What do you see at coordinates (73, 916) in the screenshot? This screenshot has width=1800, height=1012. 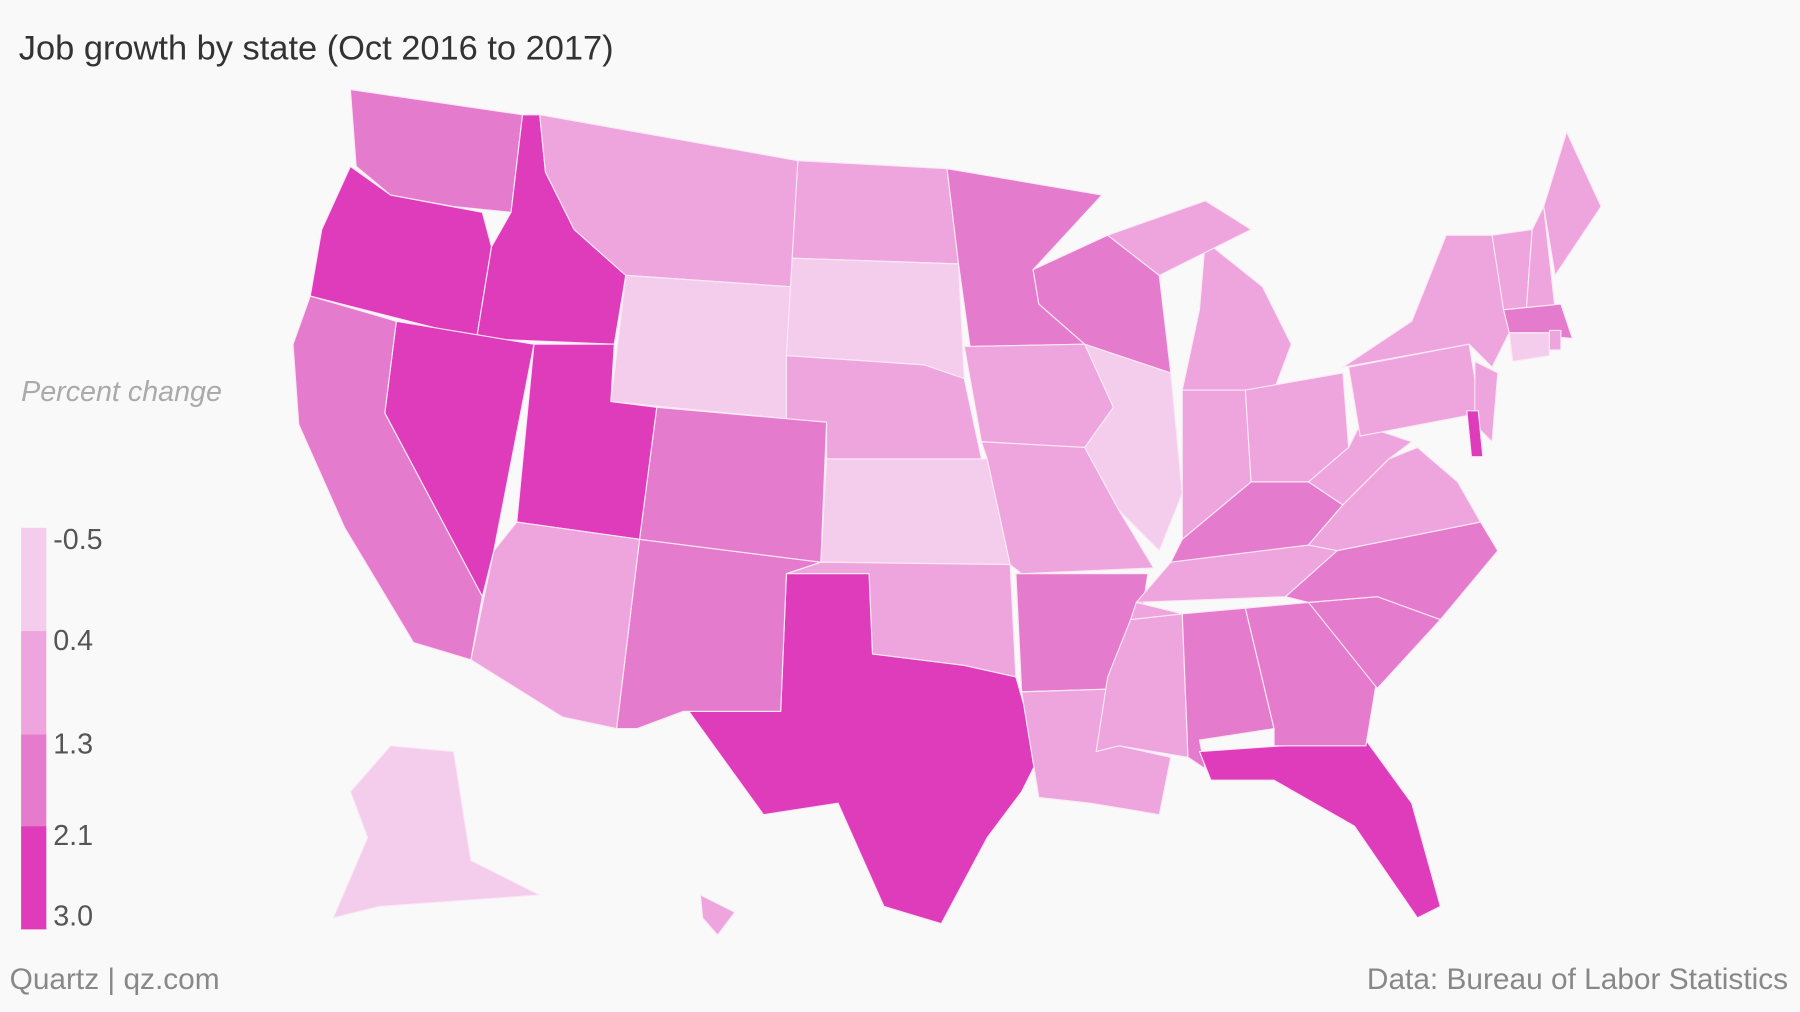 I see `legend-tick-label: 3.0` at bounding box center [73, 916].